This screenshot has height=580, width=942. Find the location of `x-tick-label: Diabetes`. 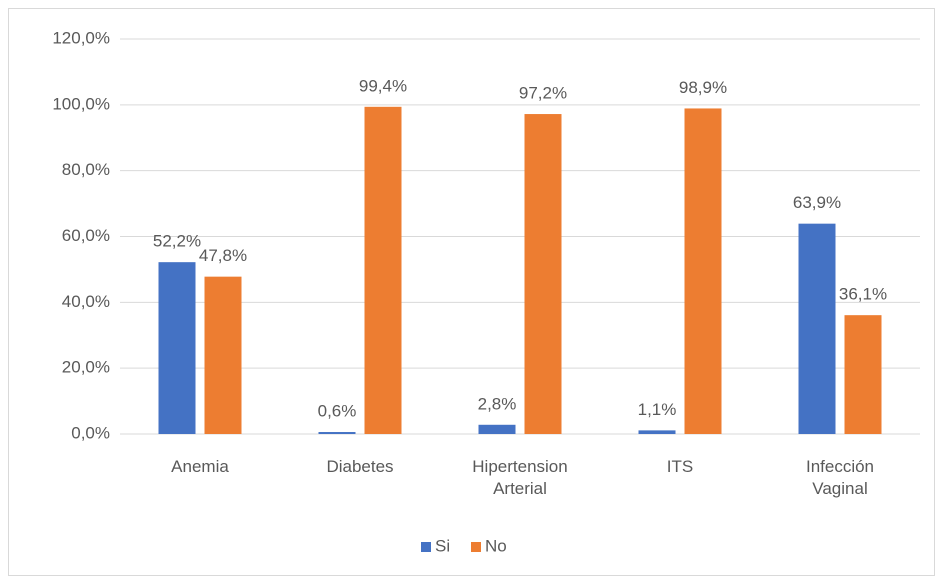

x-tick-label: Diabetes is located at coordinates (360, 466).